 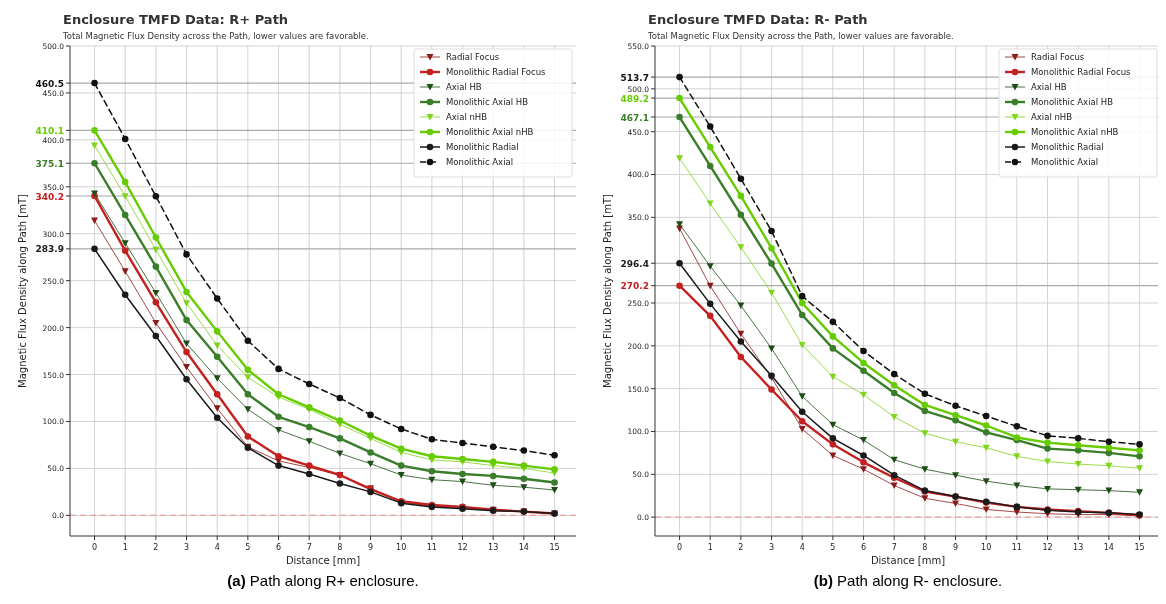 What do you see at coordinates (49, 83) in the screenshot?
I see `y-tick-label: 460.5` at bounding box center [49, 83].